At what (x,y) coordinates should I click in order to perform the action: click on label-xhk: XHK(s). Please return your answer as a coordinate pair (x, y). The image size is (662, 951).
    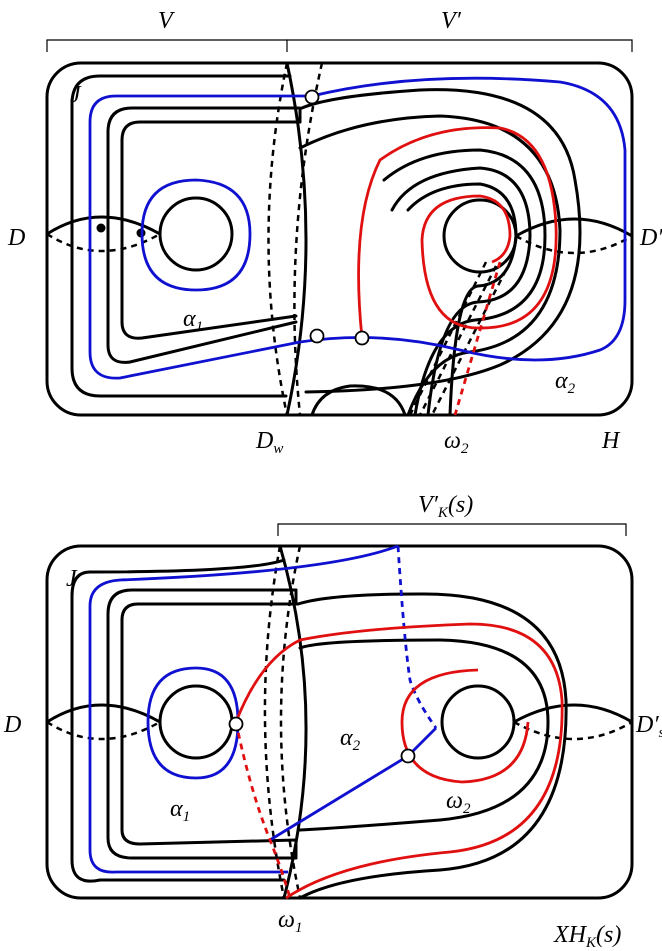
    Looking at the image, I should click on (587, 936).